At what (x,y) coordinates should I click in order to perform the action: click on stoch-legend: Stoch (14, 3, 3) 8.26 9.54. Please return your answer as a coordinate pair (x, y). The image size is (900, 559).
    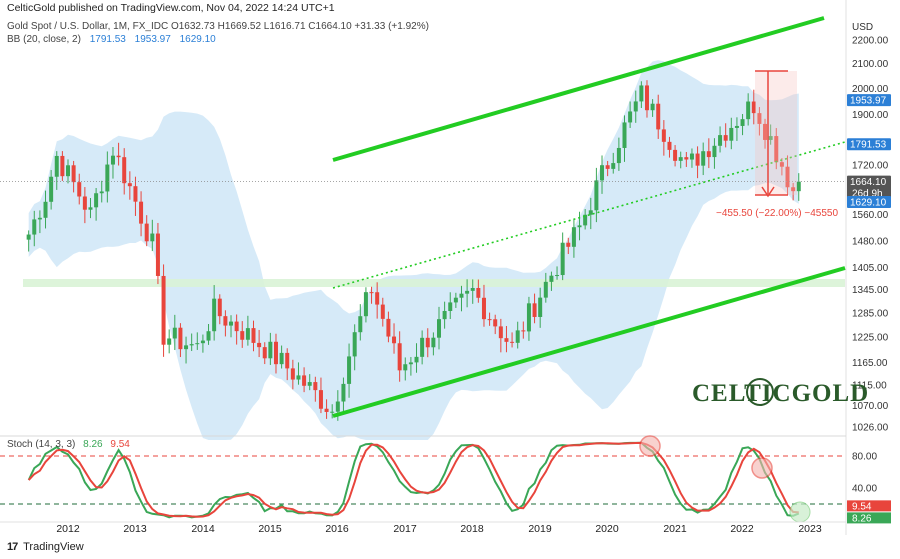
    Looking at the image, I should click on (68, 444).